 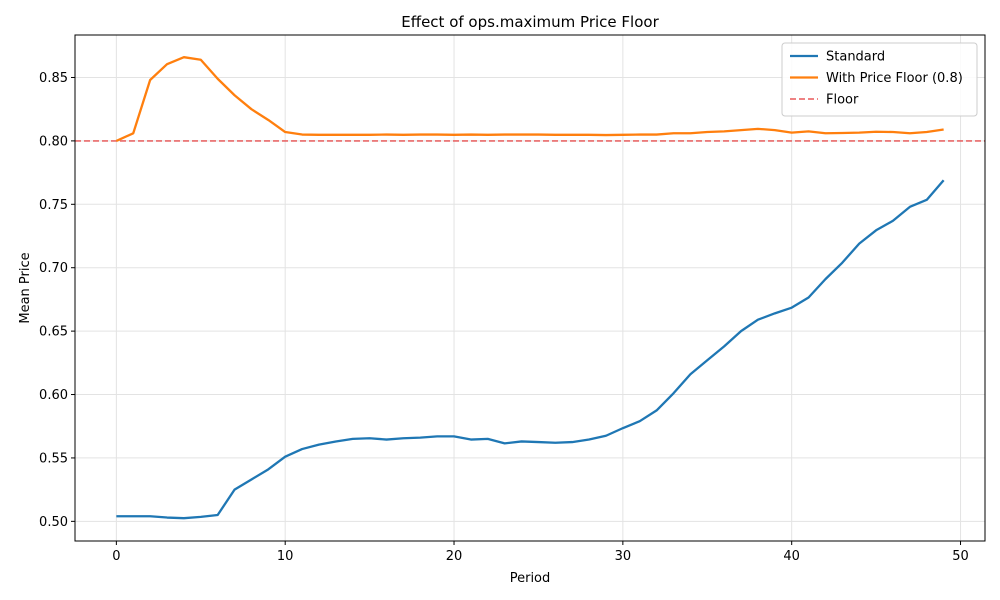 I want to click on x-tick-label: 0, so click(x=116, y=556).